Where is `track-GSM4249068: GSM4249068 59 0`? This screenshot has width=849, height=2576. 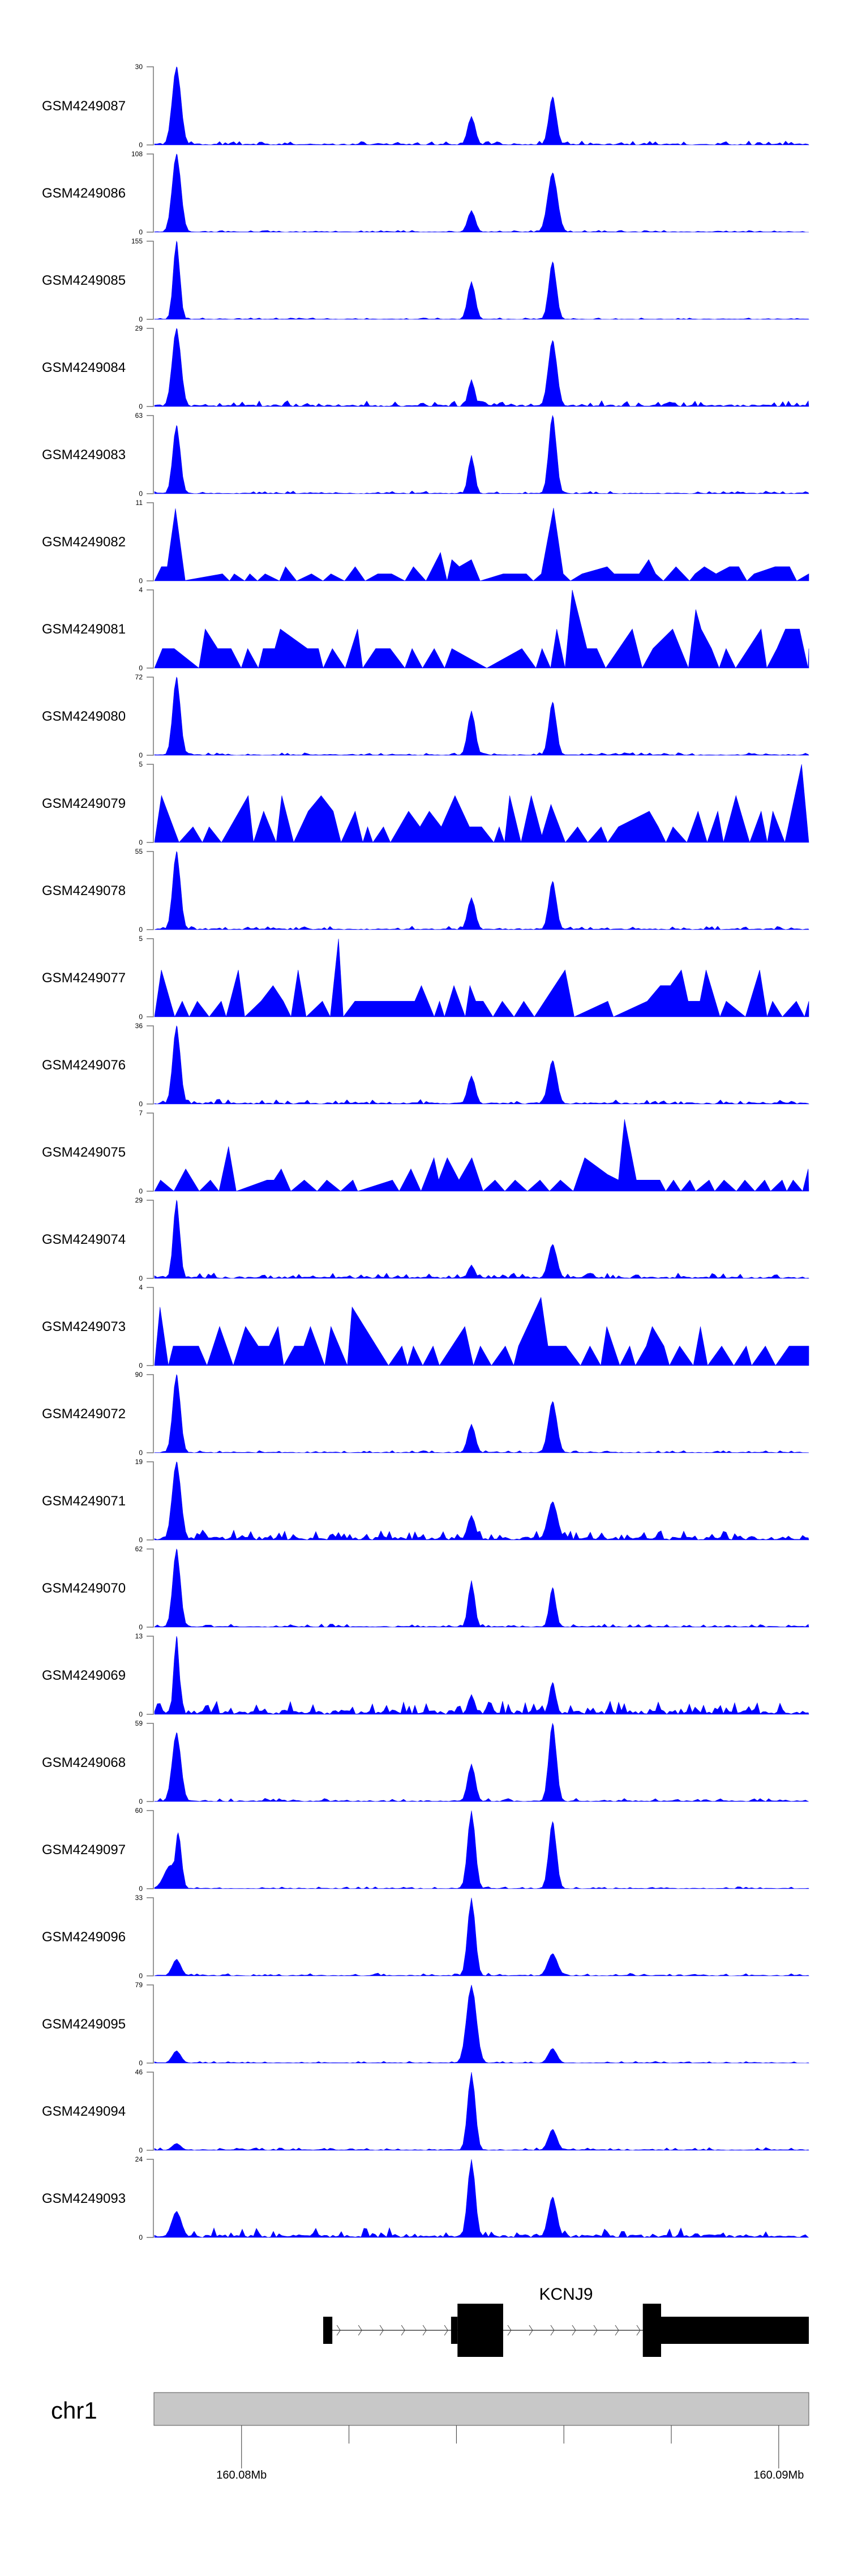
track-GSM4249068: GSM4249068 59 0 is located at coordinates (425, 1762).